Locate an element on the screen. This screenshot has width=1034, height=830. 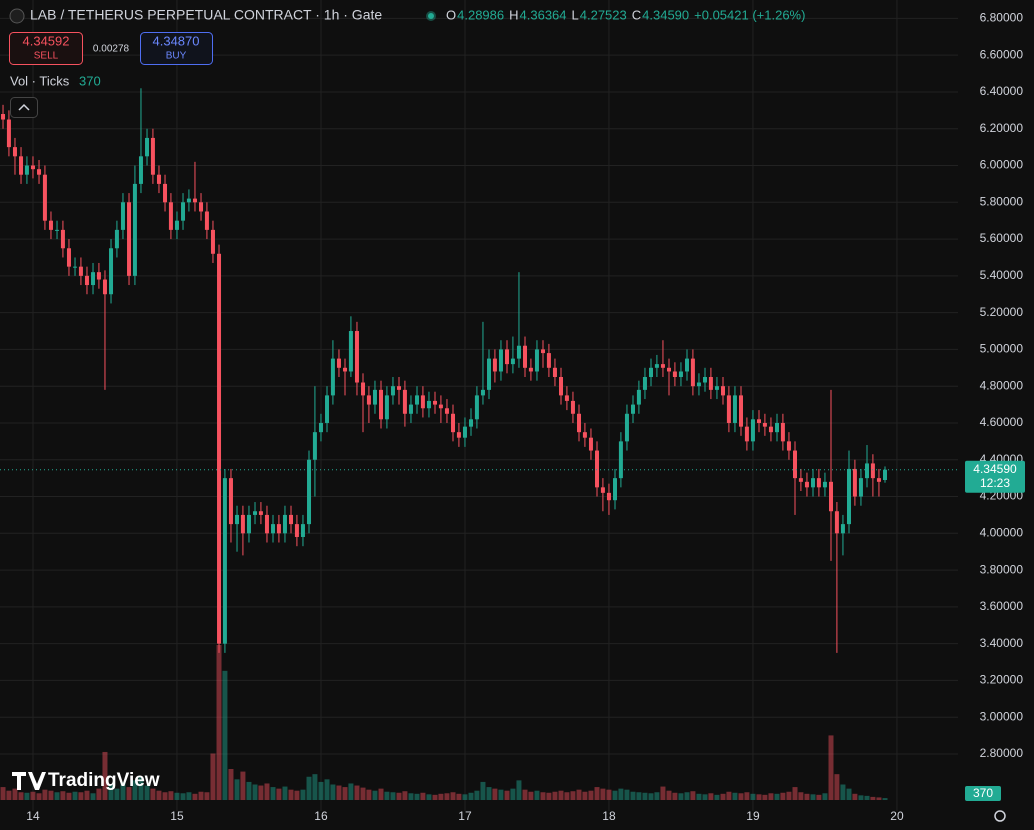
volume-value-box is located at coordinates (983, 793).